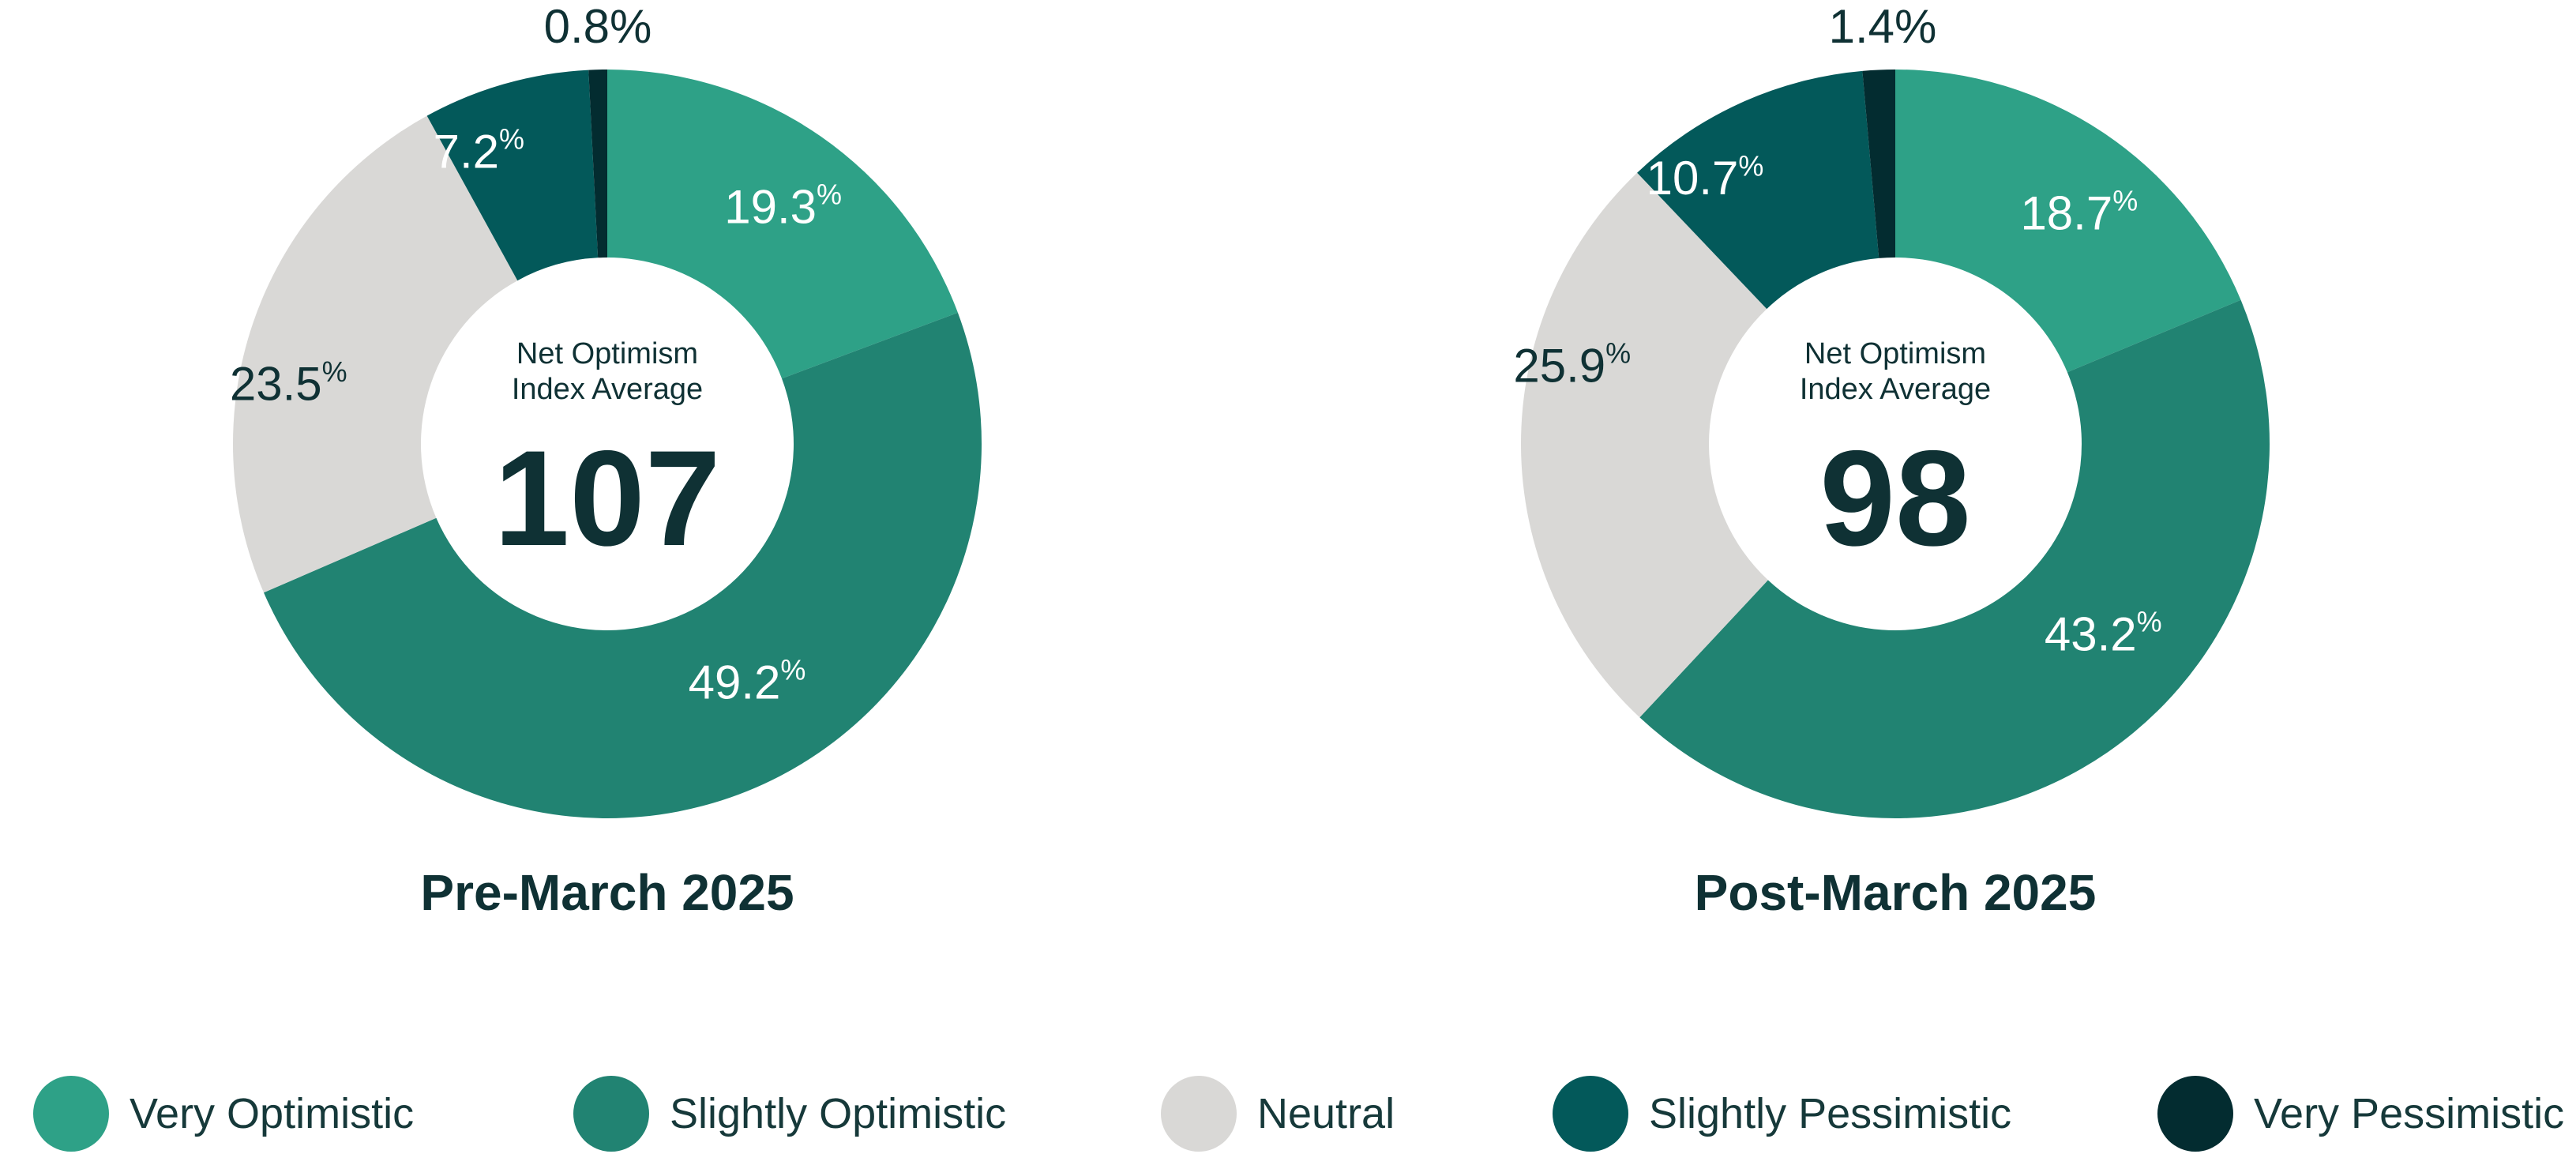 The height and width of the screenshot is (1169, 2576). Describe the element at coordinates (512, 175) in the screenshot. I see `pre-slice-slightly-pessimistic` at that location.